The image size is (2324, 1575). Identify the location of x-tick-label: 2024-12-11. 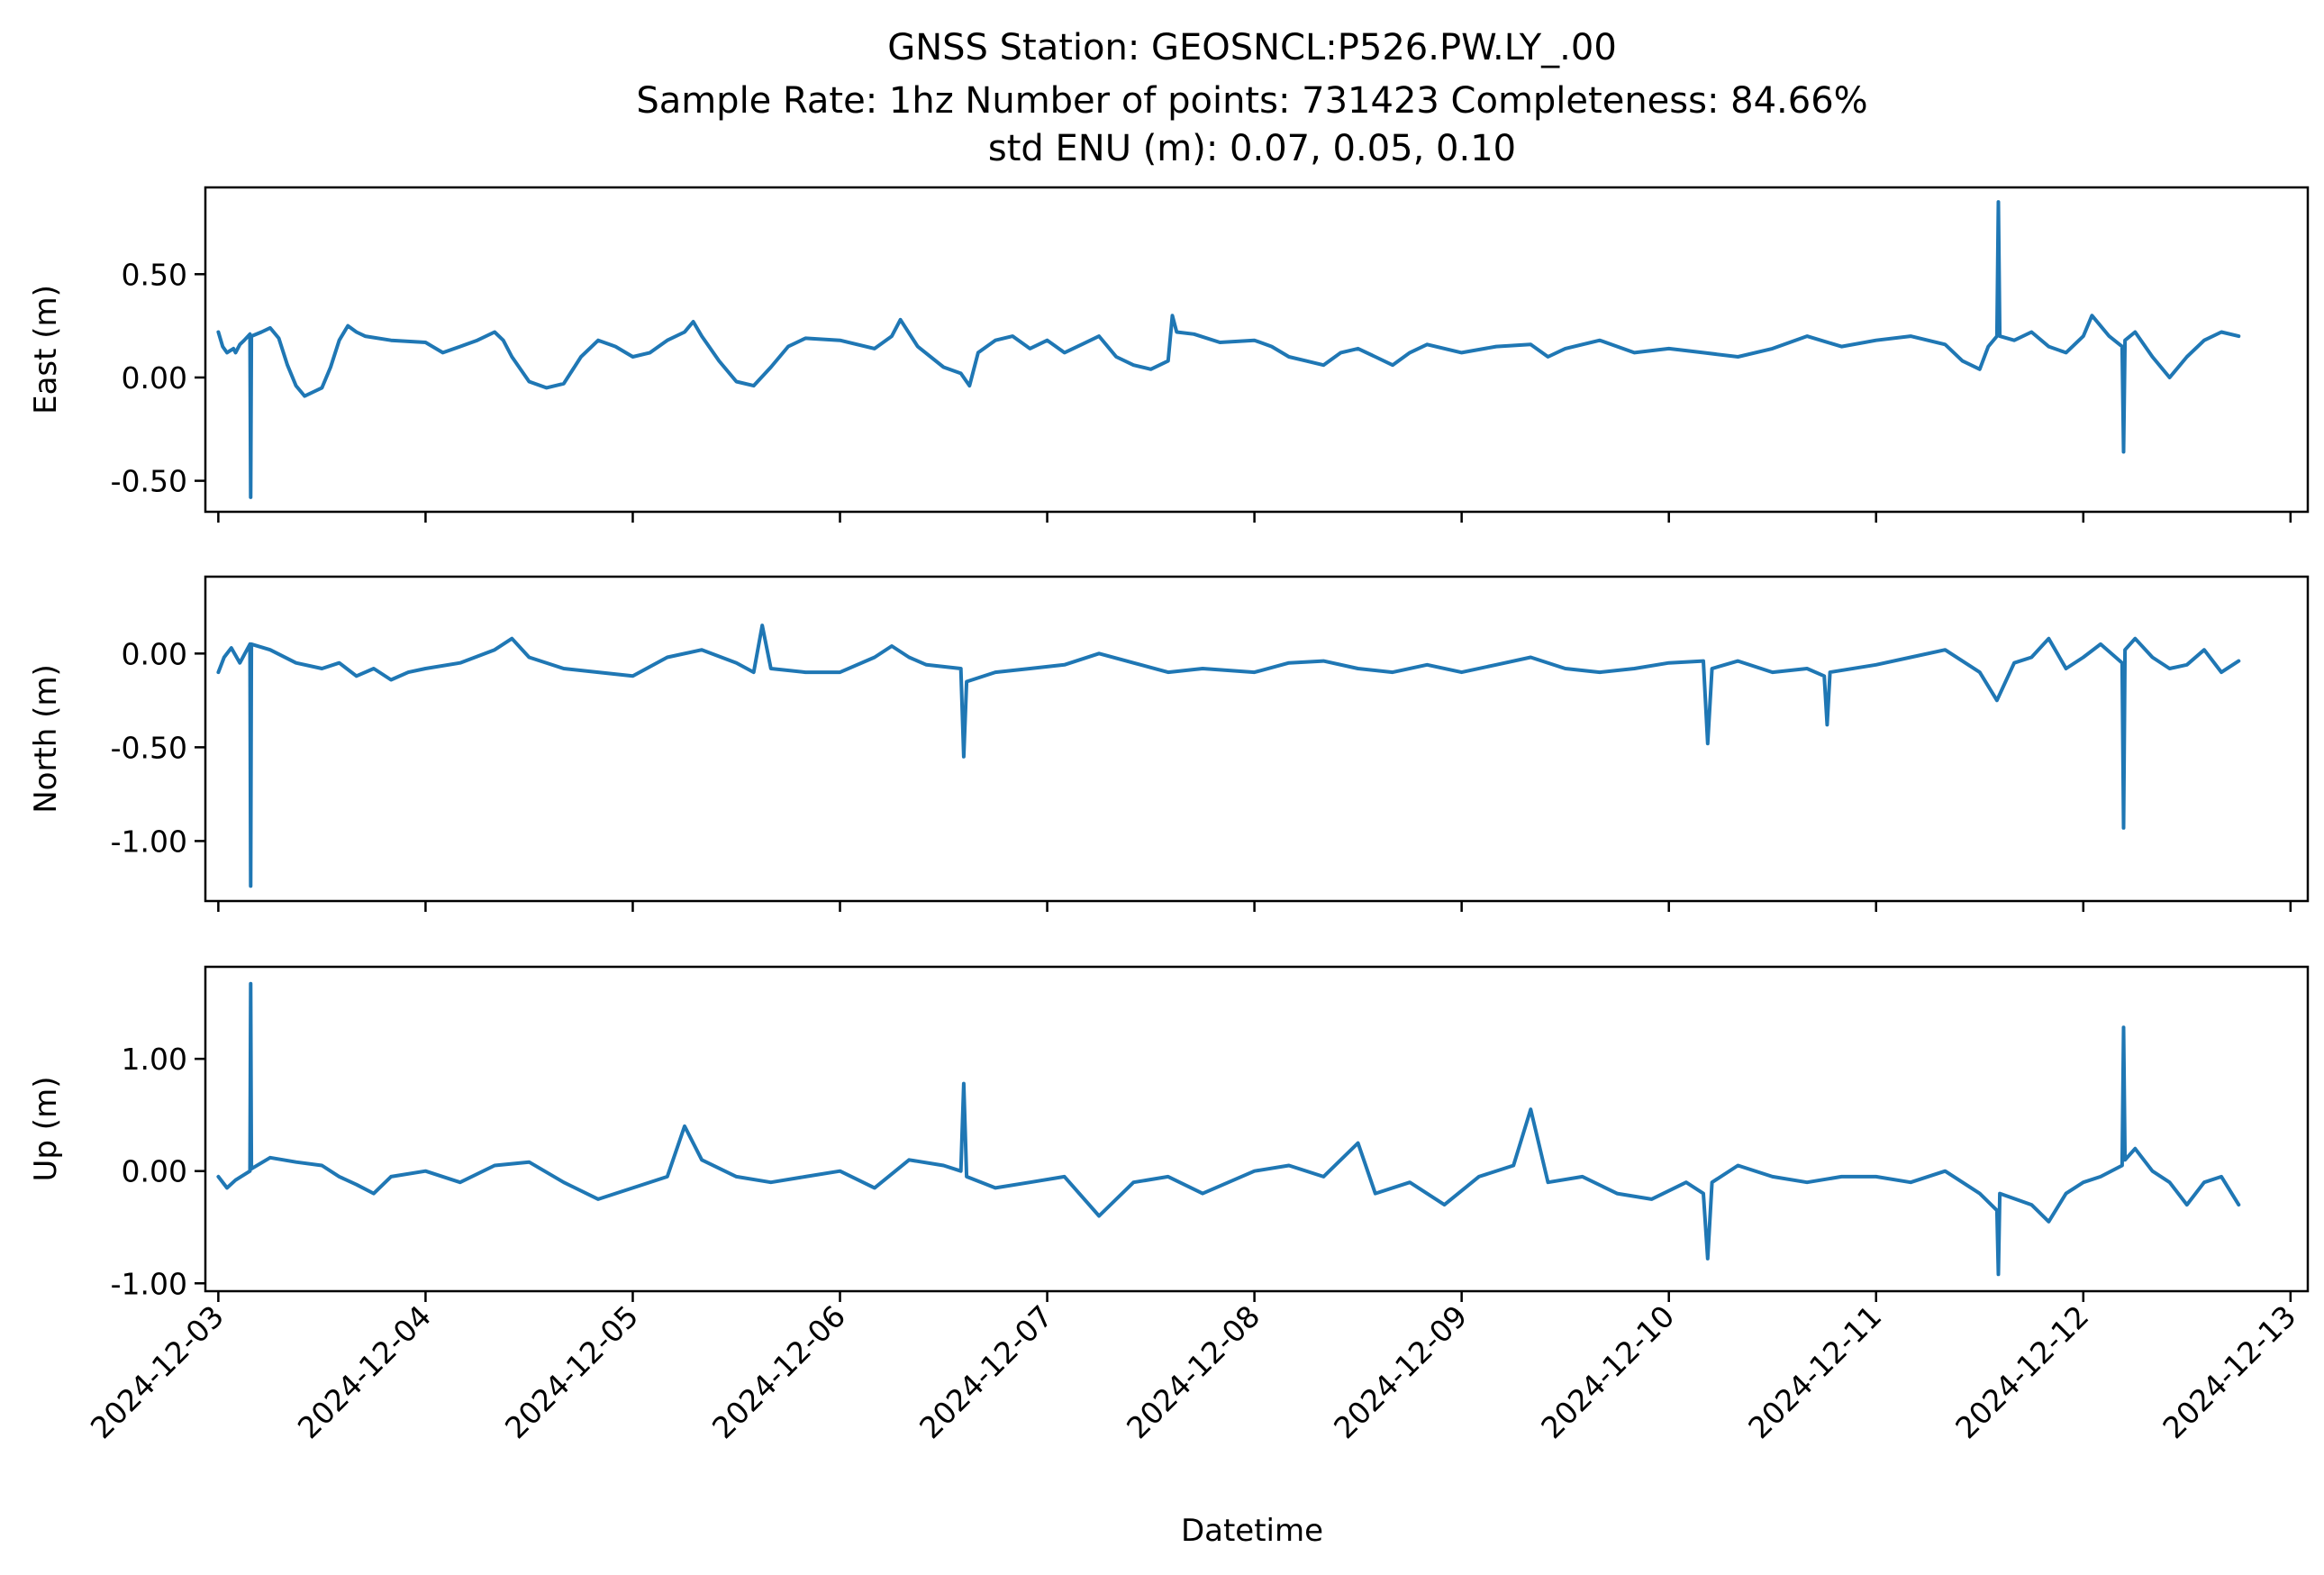
(1815, 1371).